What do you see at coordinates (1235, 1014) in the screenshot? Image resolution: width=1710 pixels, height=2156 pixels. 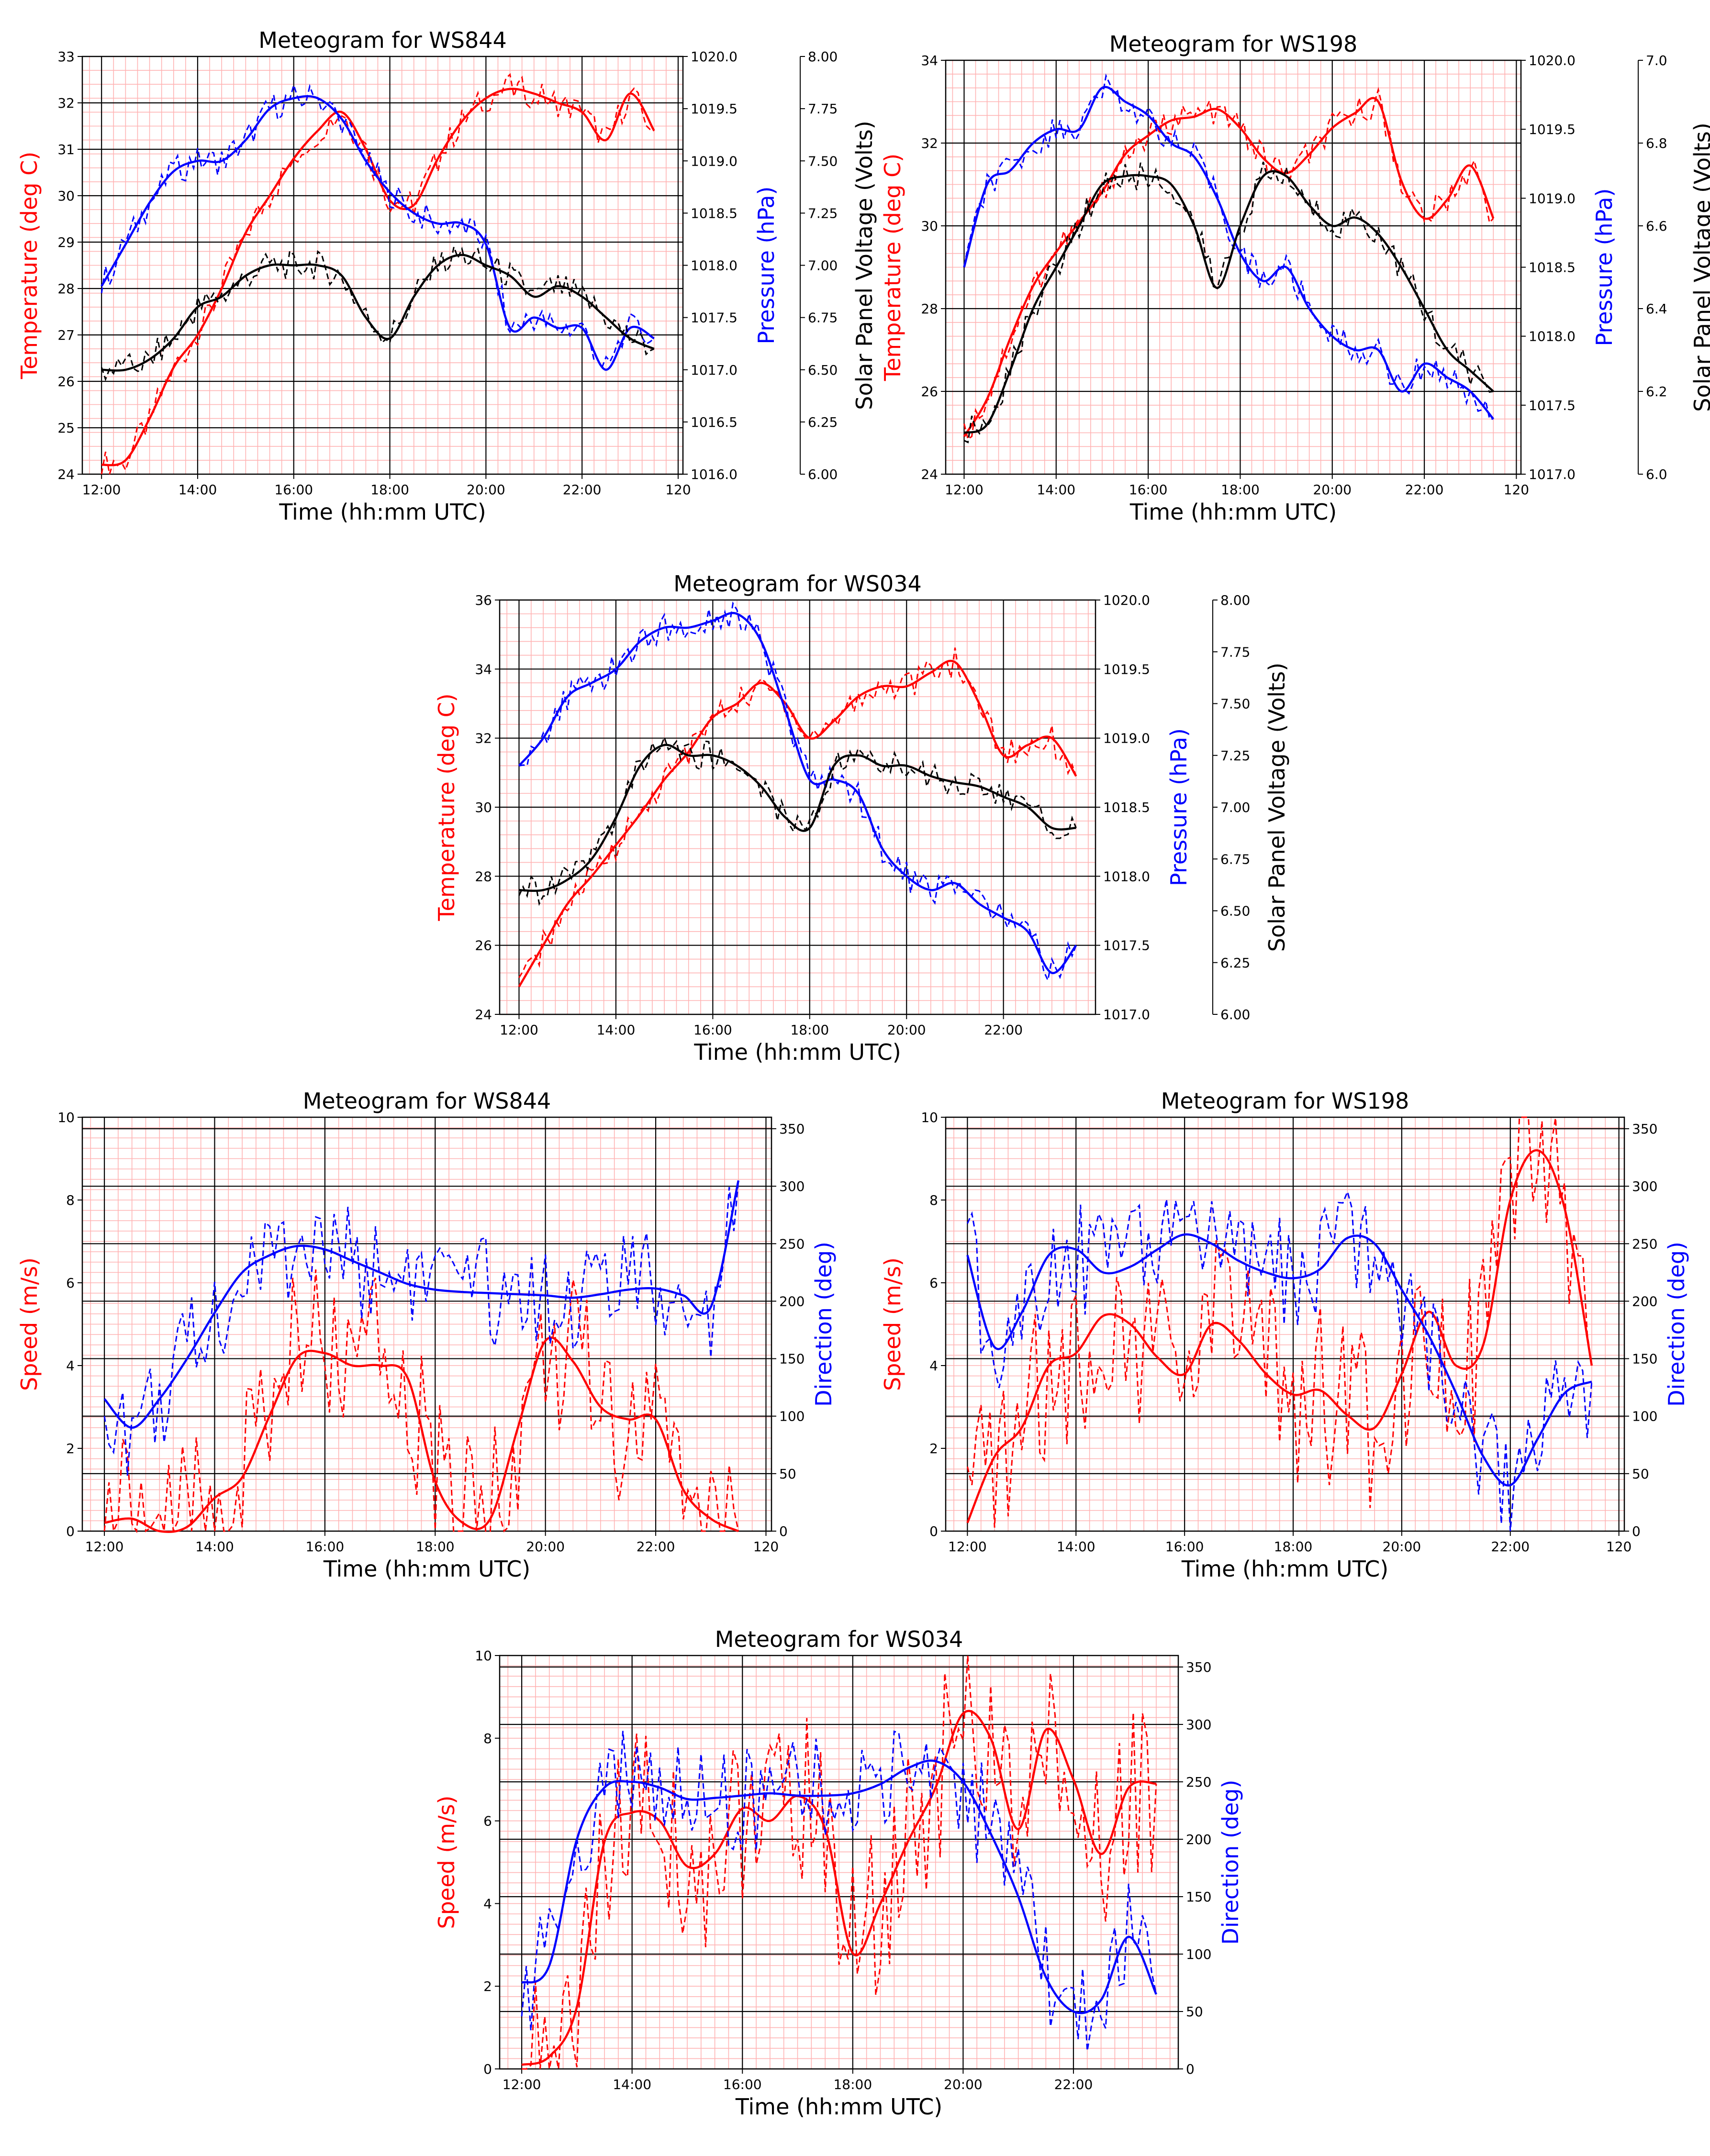 I see `y-tick-label: 6.00` at bounding box center [1235, 1014].